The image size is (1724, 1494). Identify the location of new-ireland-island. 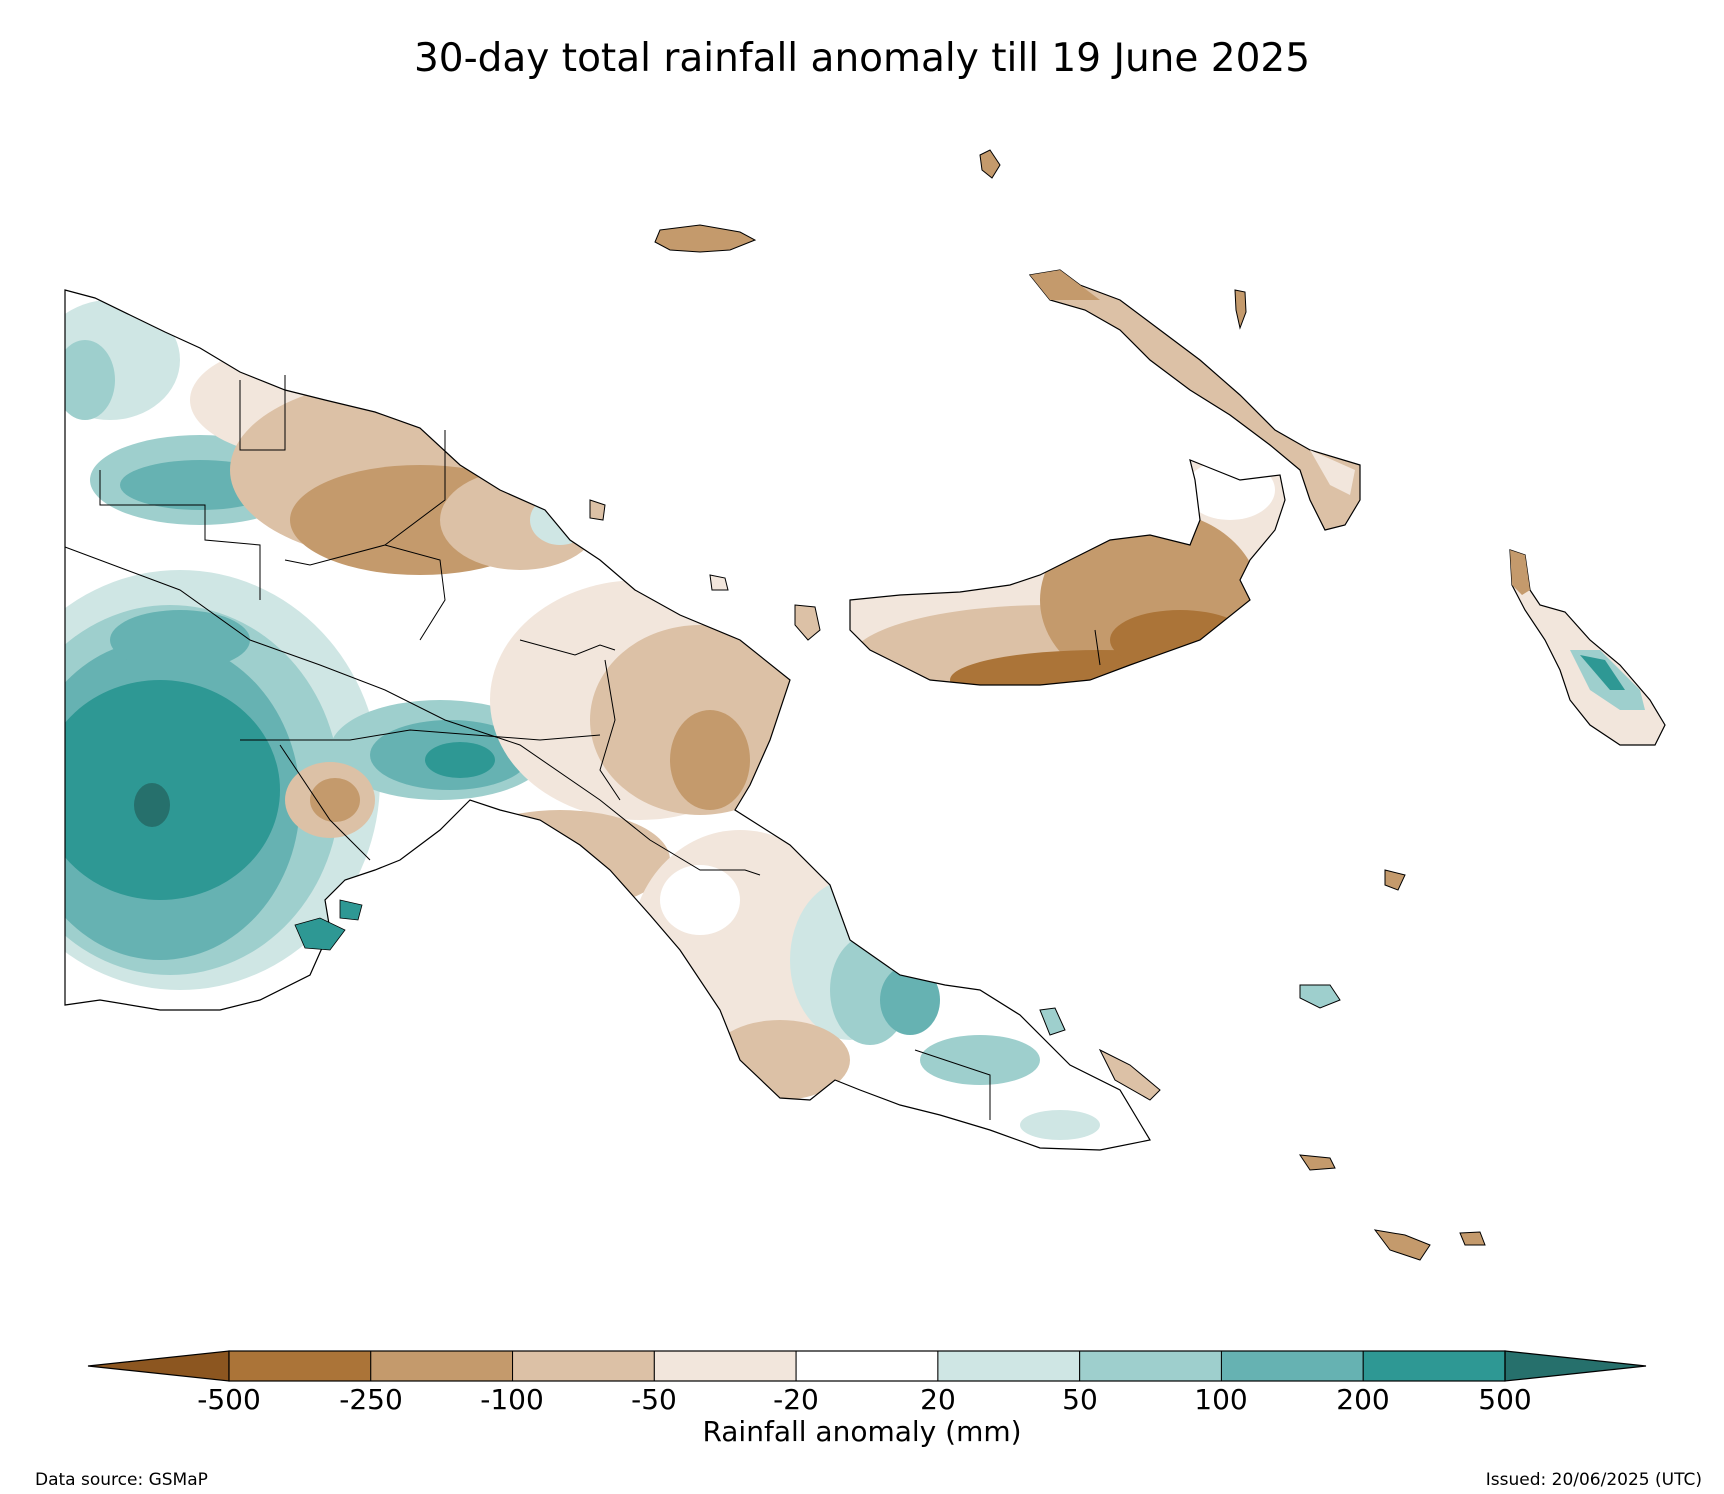
(1194, 400).